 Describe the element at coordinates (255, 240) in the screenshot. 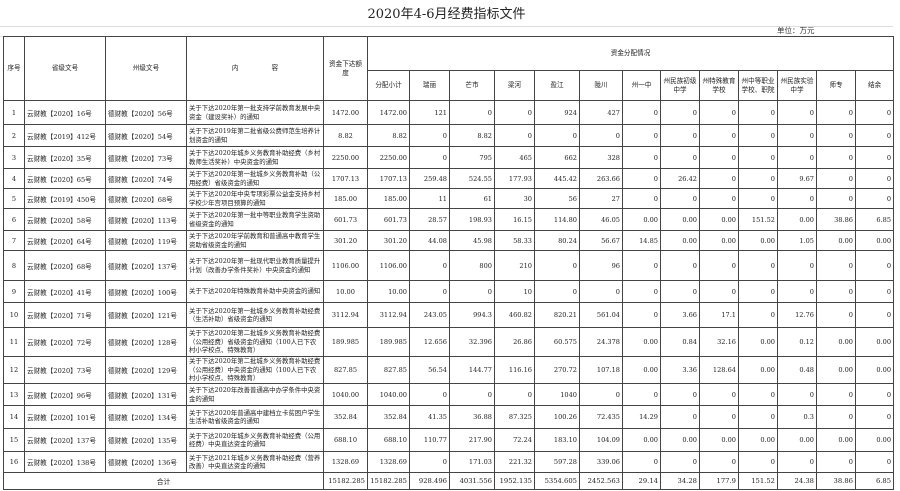

I see `content-cell: 关于下达2020年学前教育和普通高中教育学生资助省级资金的通知` at that location.